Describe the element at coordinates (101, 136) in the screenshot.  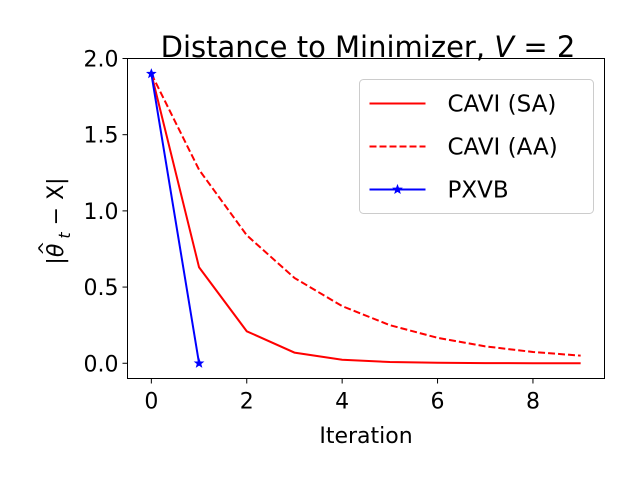
I see `y-tick-label: 1.5` at that location.